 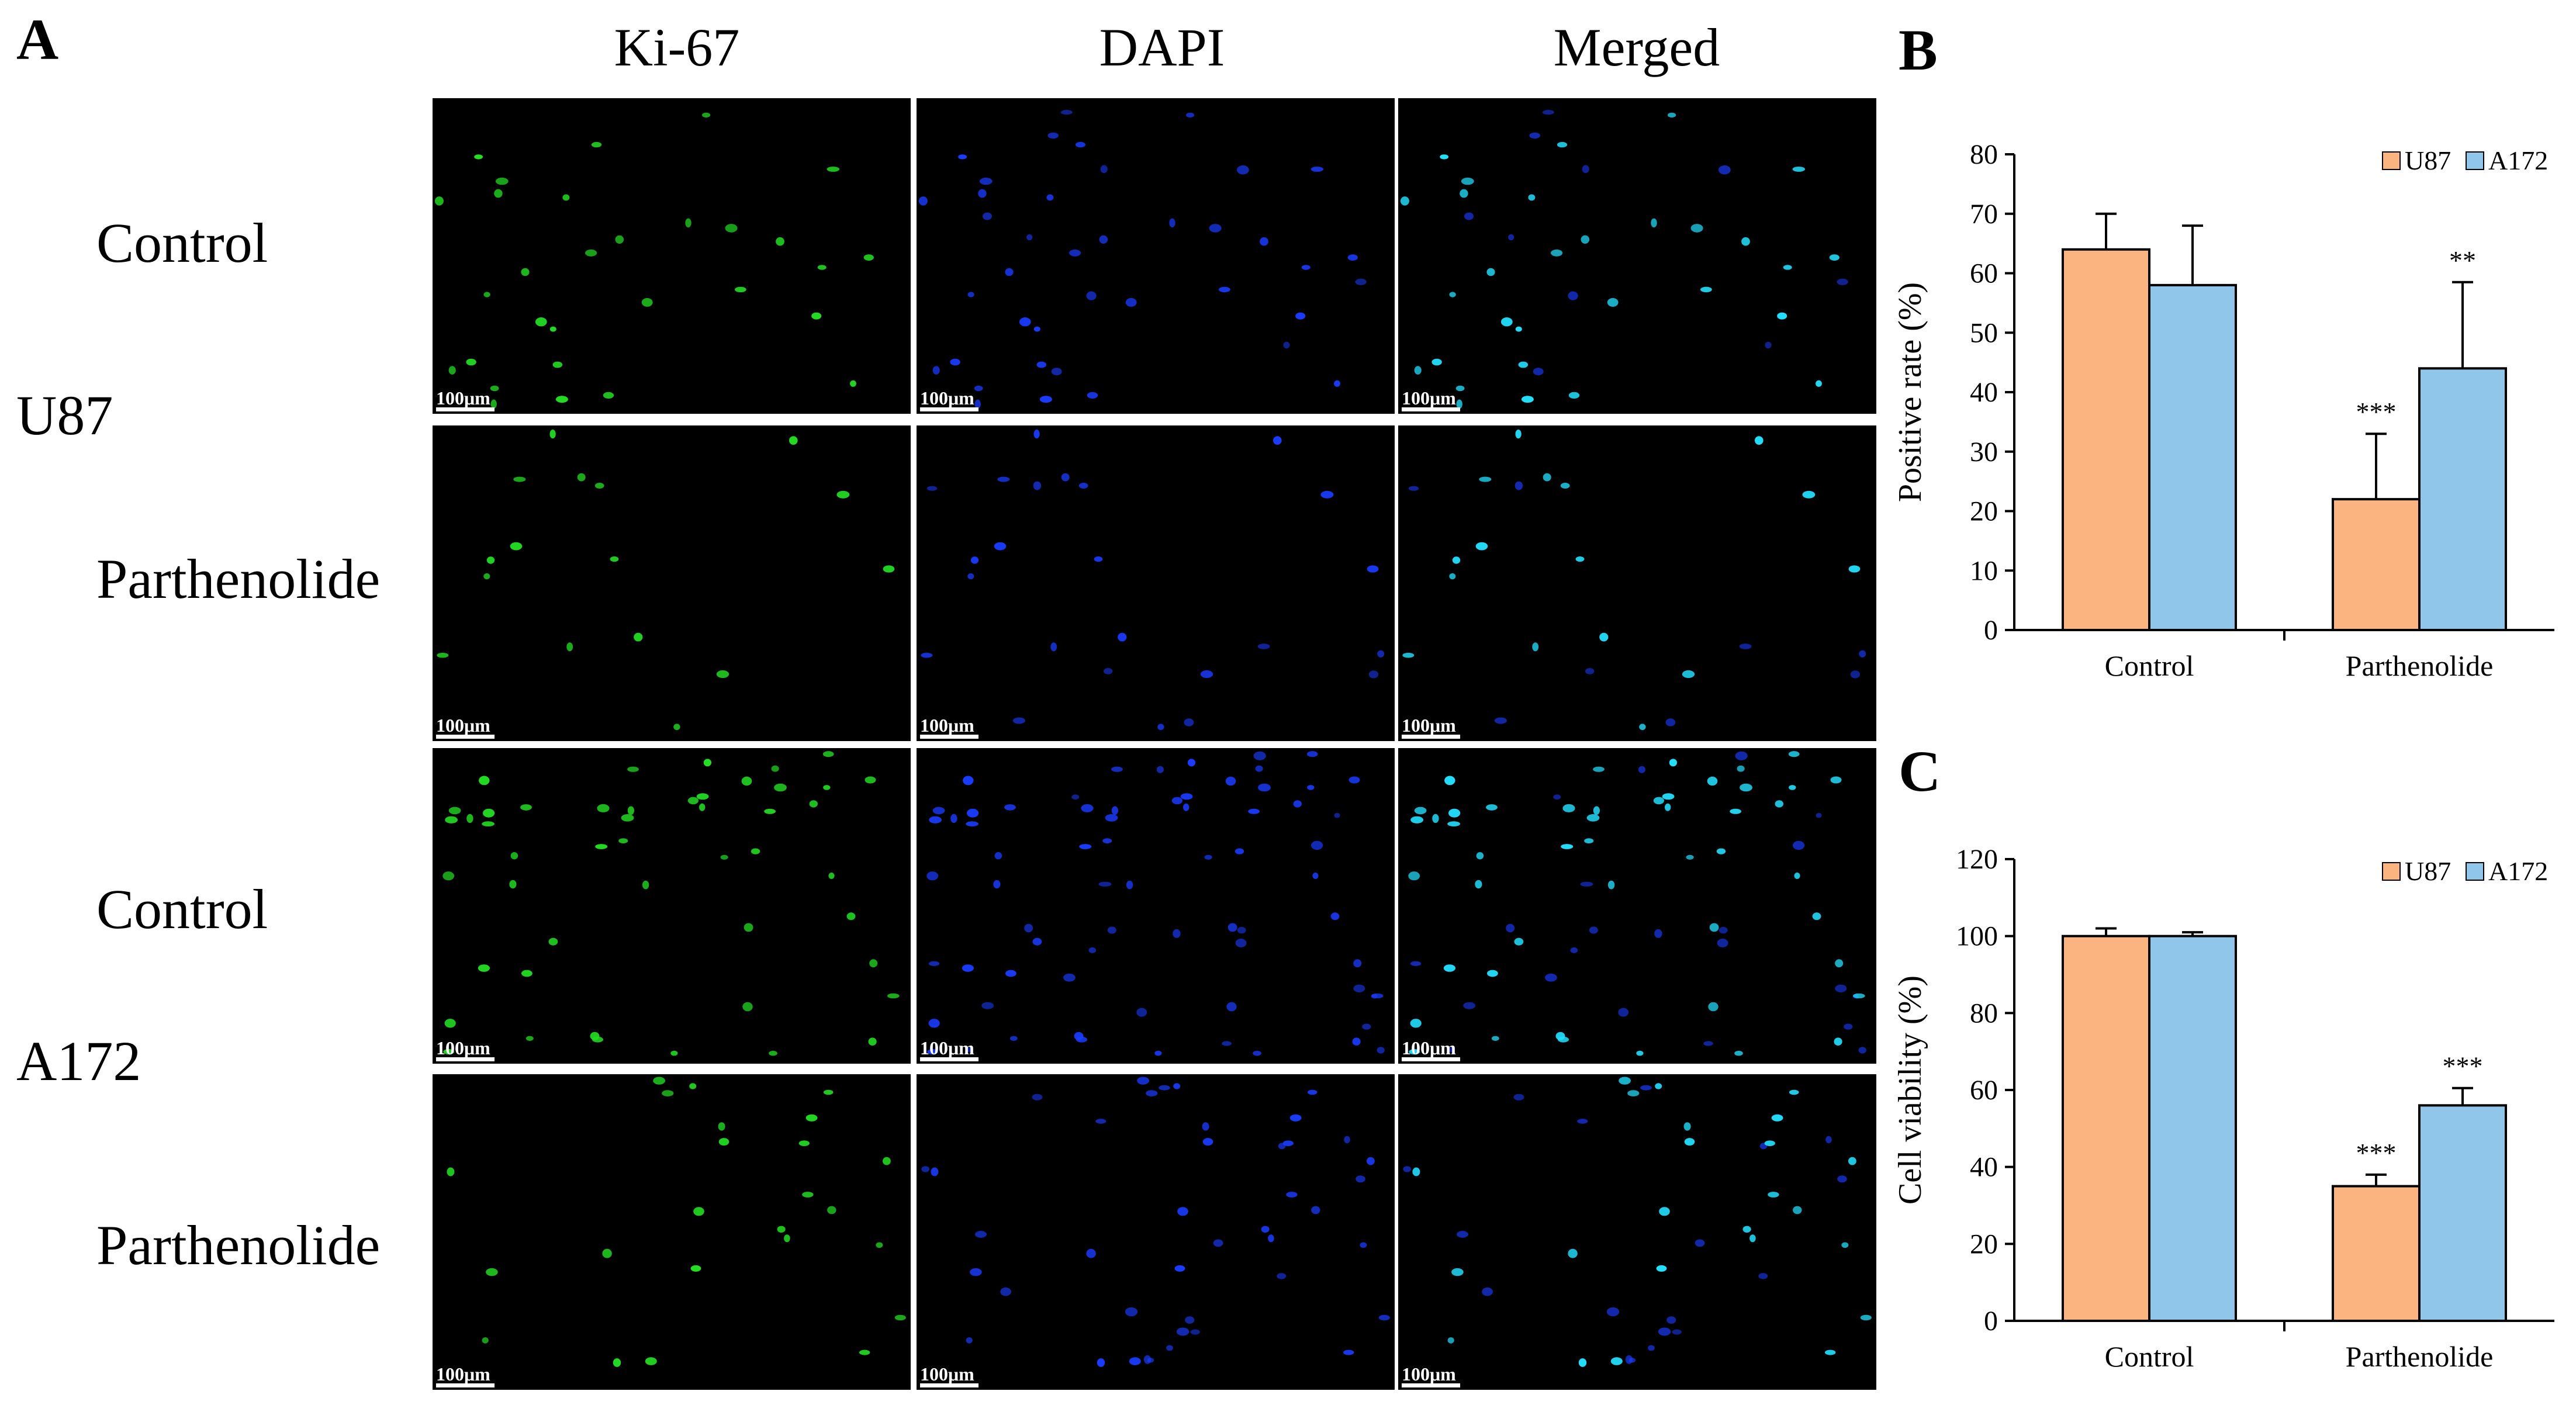 I want to click on column-header-ki67: Ki-67, so click(x=677, y=48).